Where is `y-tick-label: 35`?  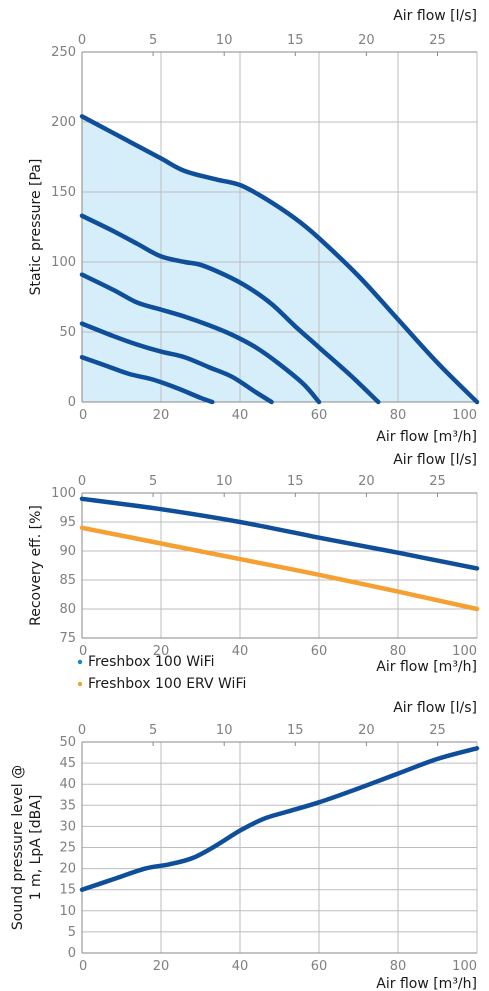 y-tick-label: 35 is located at coordinates (67, 805).